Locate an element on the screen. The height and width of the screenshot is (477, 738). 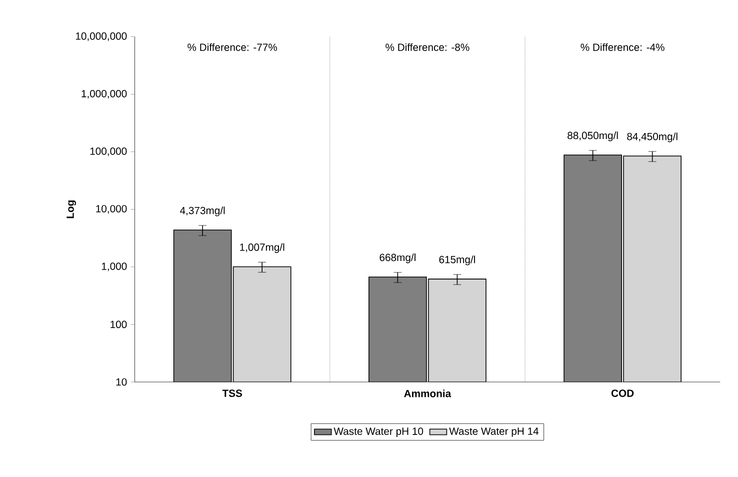
data-label: 1,007mg/l is located at coordinates (262, 248).